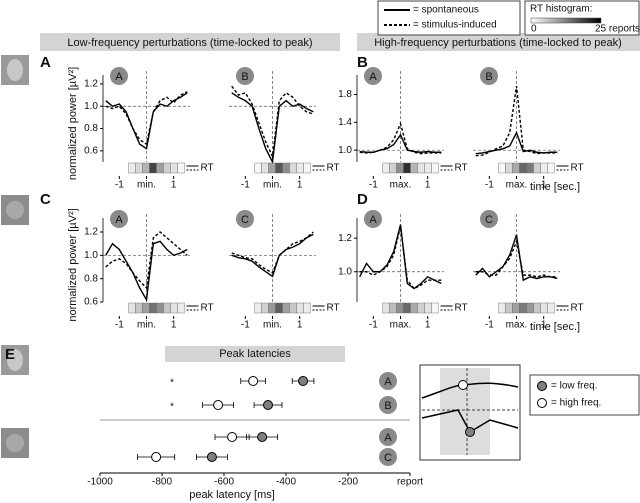 This screenshot has height=503, width=640. I want to click on chart-title: Peak latencies, so click(255, 354).